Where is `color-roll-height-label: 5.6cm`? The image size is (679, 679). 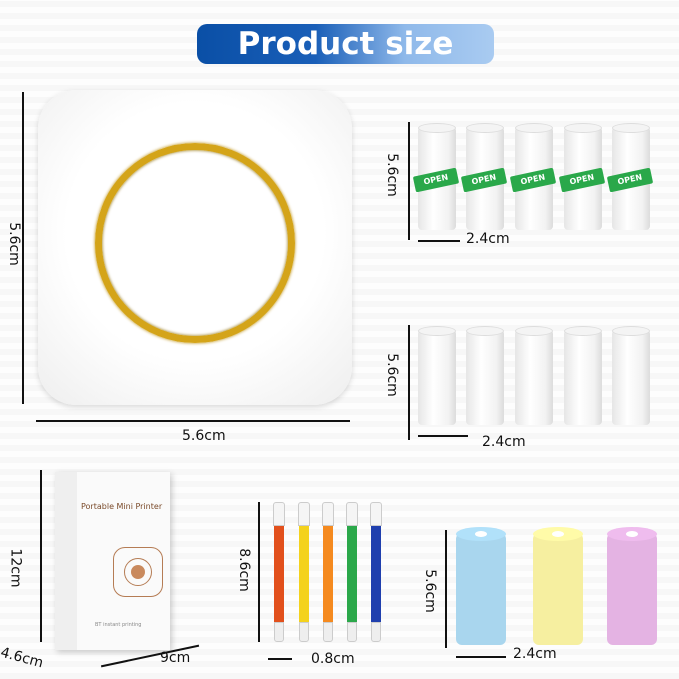
color-roll-height-label: 5.6cm is located at coordinates (429, 591).